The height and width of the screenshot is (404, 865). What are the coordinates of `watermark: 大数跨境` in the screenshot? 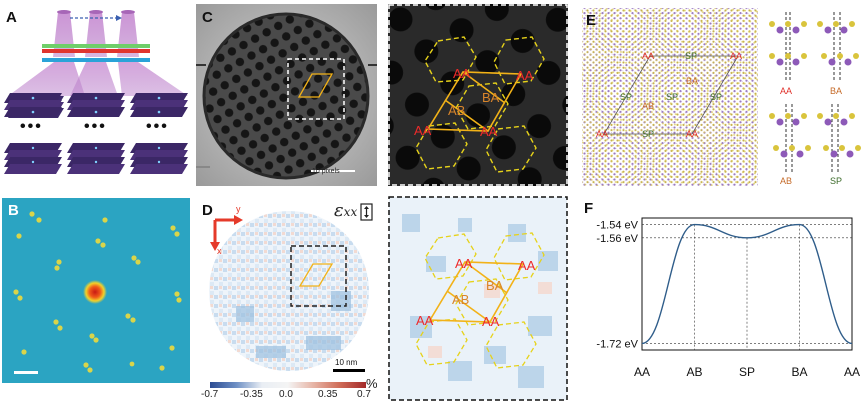 It's located at (32, 389).